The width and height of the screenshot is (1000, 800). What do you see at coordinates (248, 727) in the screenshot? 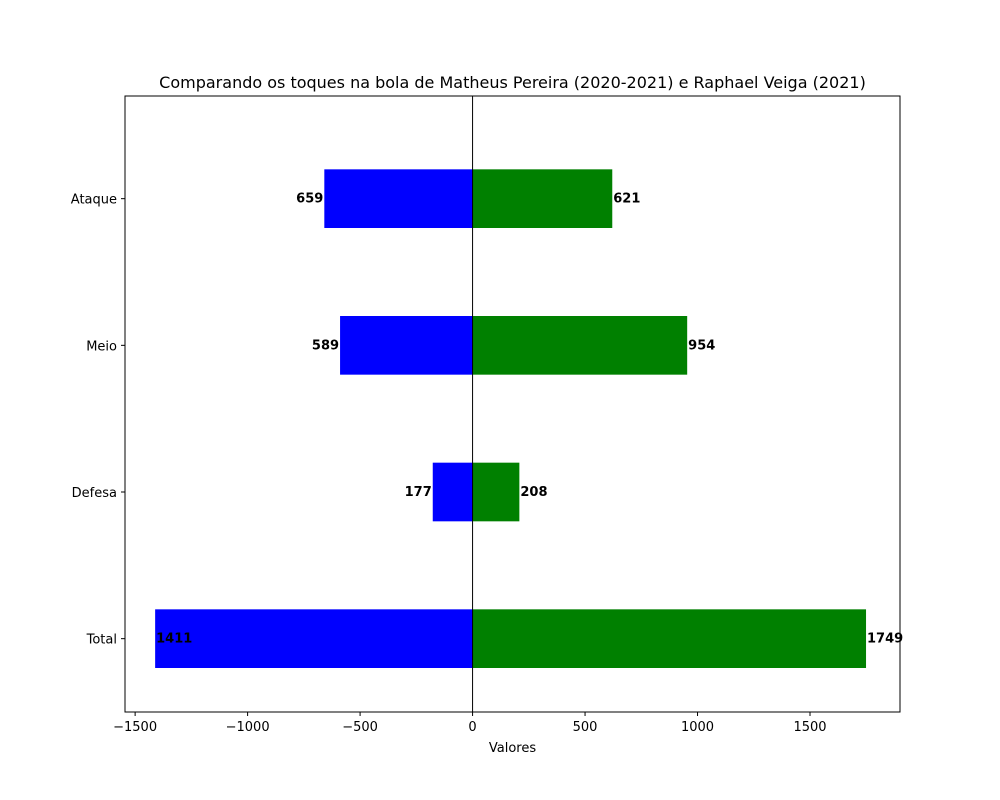
I see `x-tick-label: −1000` at bounding box center [248, 727].